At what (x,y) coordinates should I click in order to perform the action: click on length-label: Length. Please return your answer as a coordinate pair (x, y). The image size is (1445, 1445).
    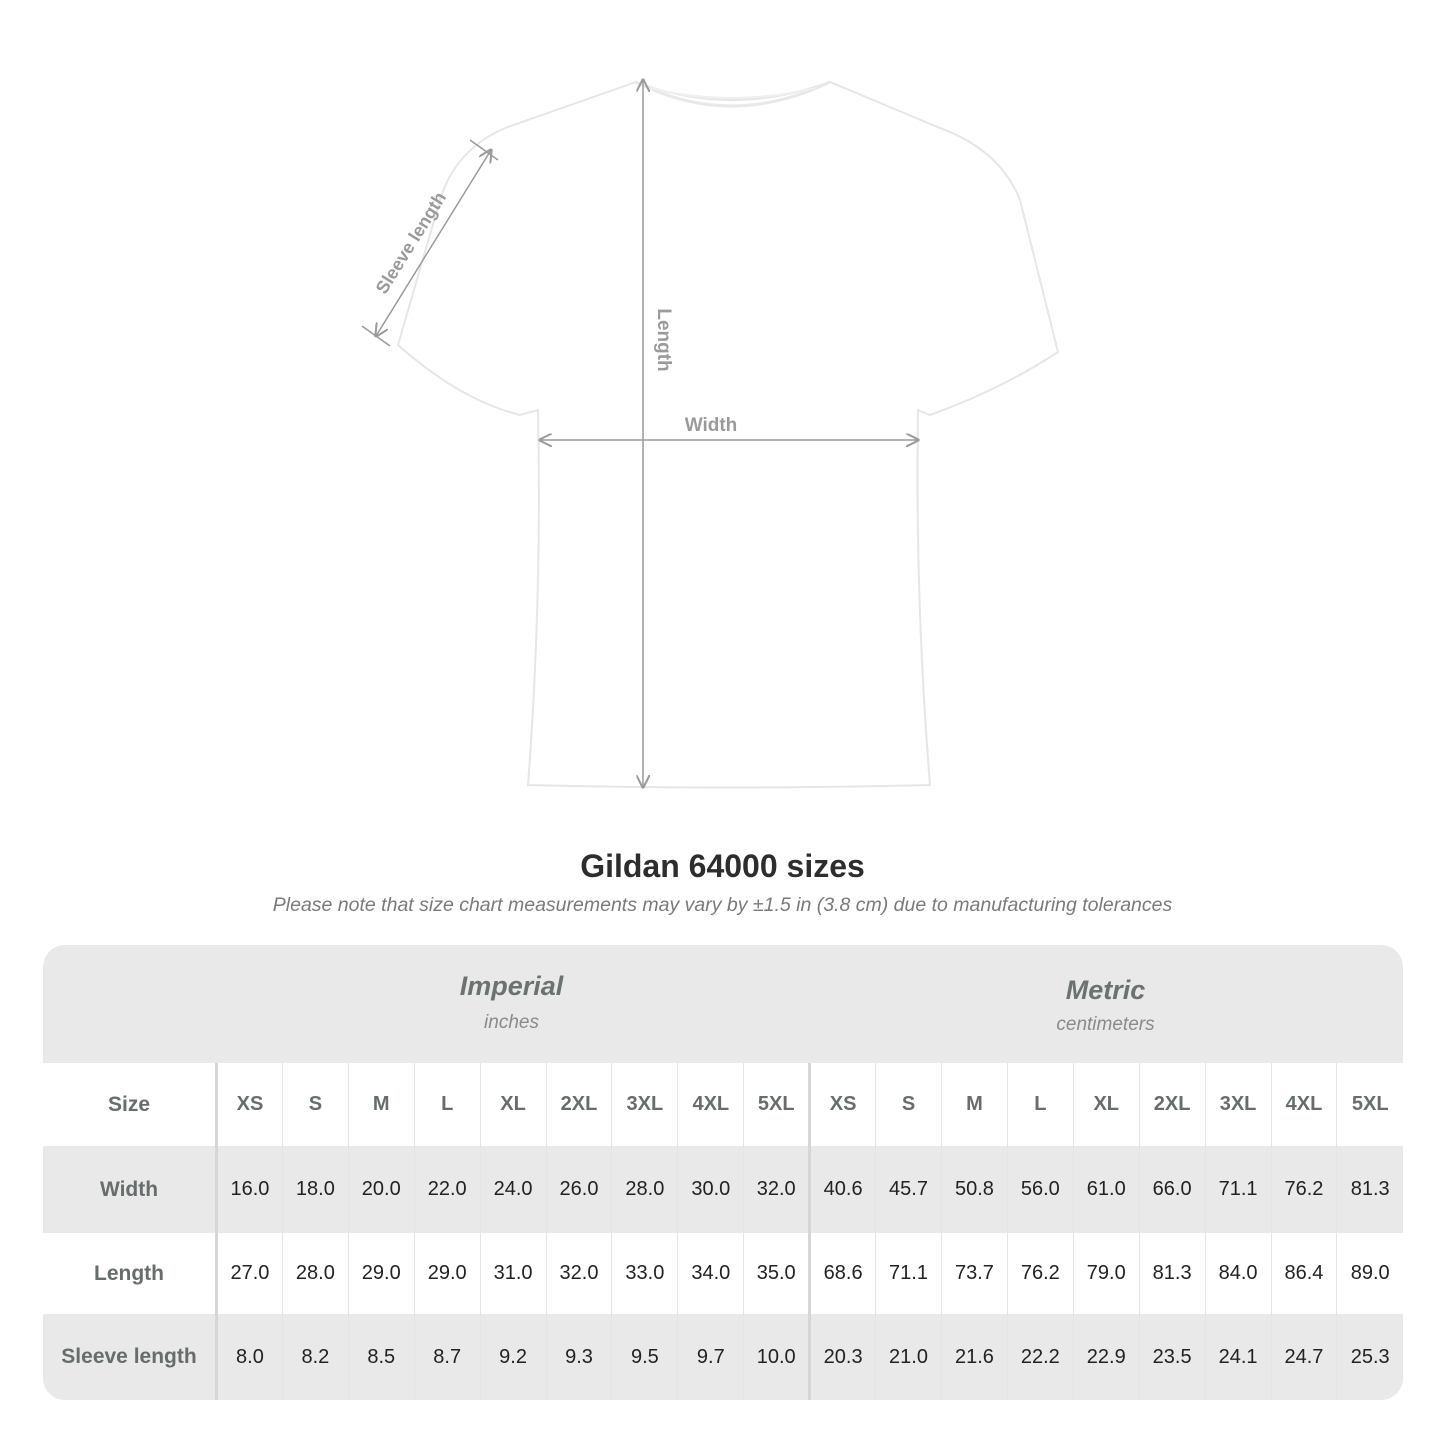
    Looking at the image, I should click on (663, 339).